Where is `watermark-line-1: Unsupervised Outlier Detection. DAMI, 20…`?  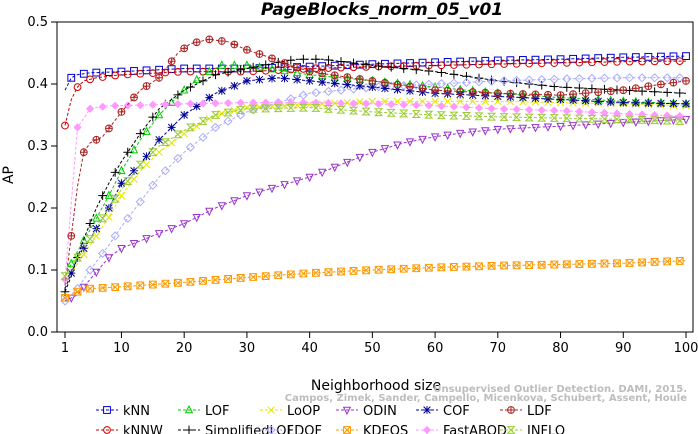 watermark-line-1: Unsupervised Outlier Detection. DAMI, 20… is located at coordinates (560, 389).